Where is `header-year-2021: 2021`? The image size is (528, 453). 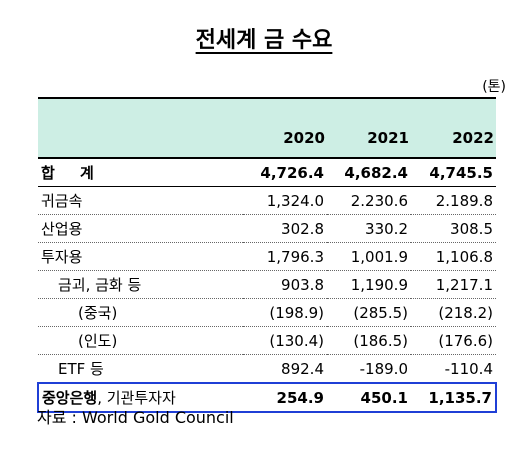 header-year-2021: 2021 is located at coordinates (388, 138).